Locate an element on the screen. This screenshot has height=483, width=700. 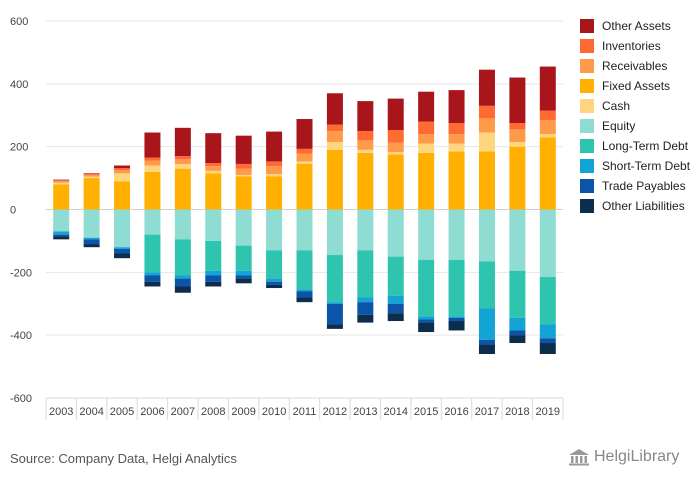
logo-text: HelgiLibrary is located at coordinates (637, 456).